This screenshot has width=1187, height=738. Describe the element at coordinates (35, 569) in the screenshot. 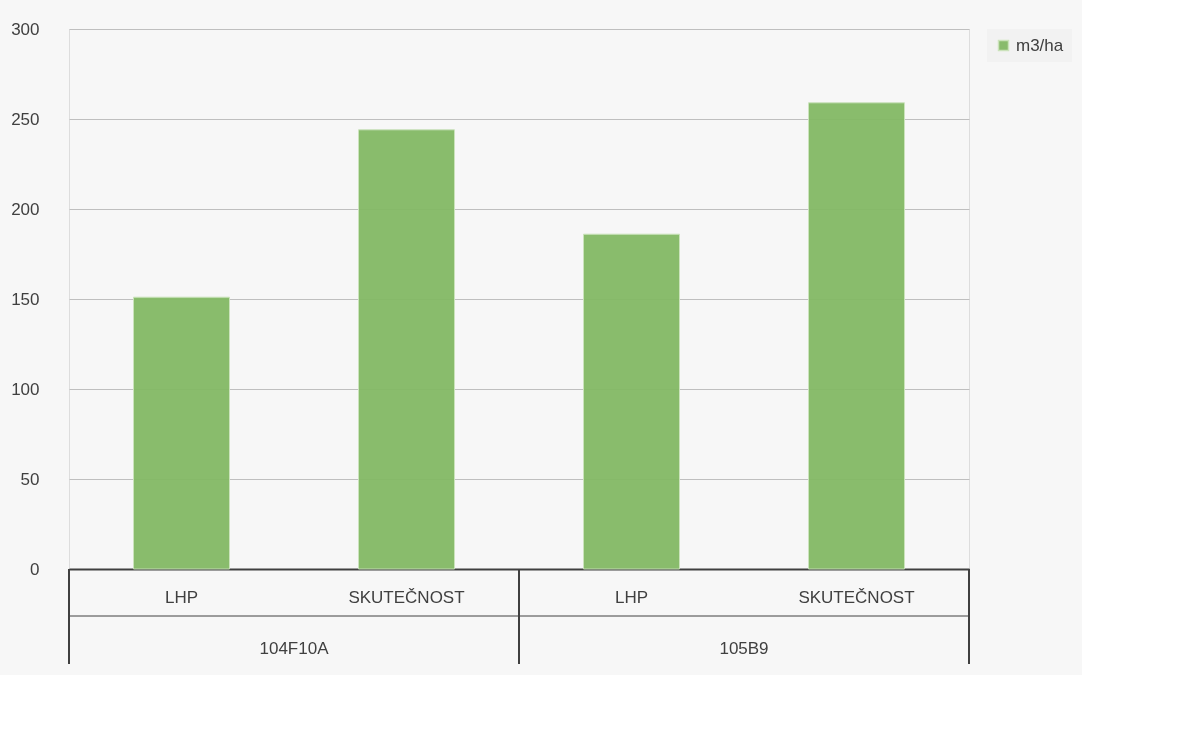

I see `y-tick-label: 0` at that location.